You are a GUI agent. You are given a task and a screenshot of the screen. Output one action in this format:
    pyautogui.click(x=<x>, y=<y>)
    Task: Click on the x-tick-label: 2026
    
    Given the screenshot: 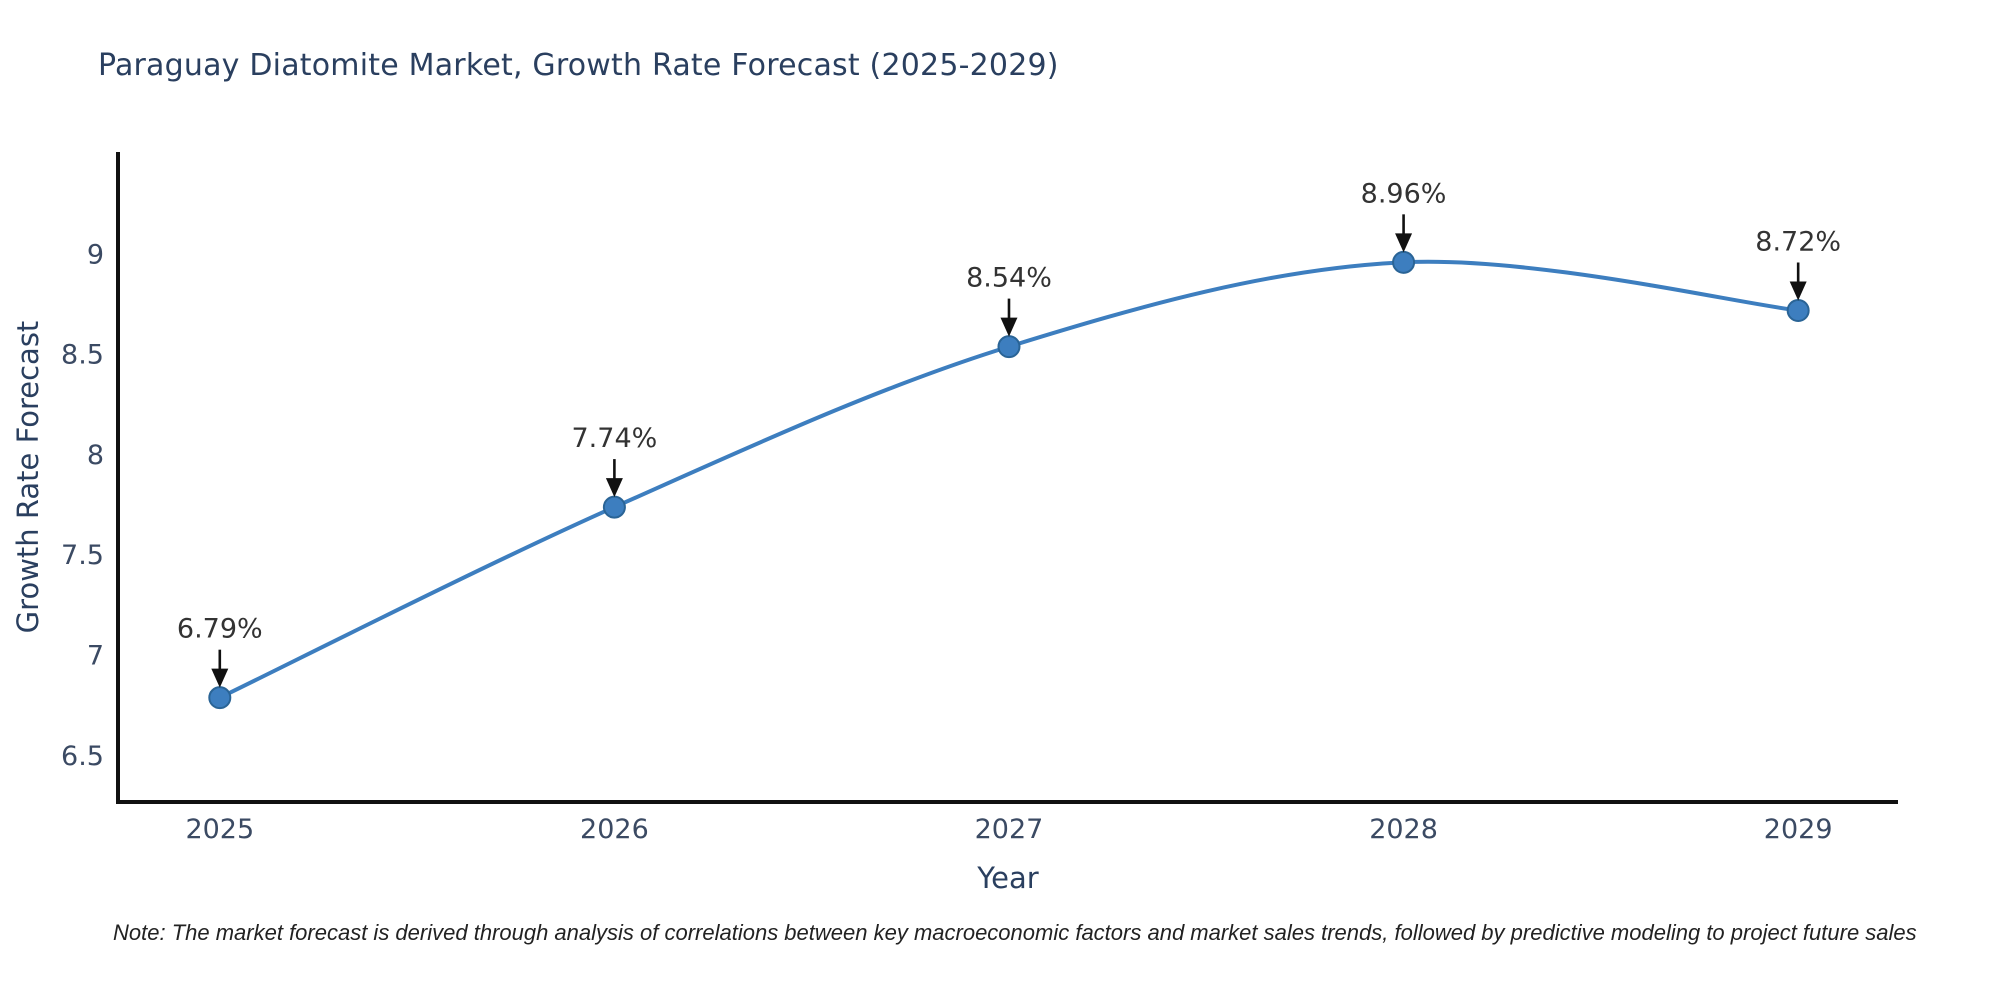 What is the action you would take?
    pyautogui.click(x=614, y=829)
    